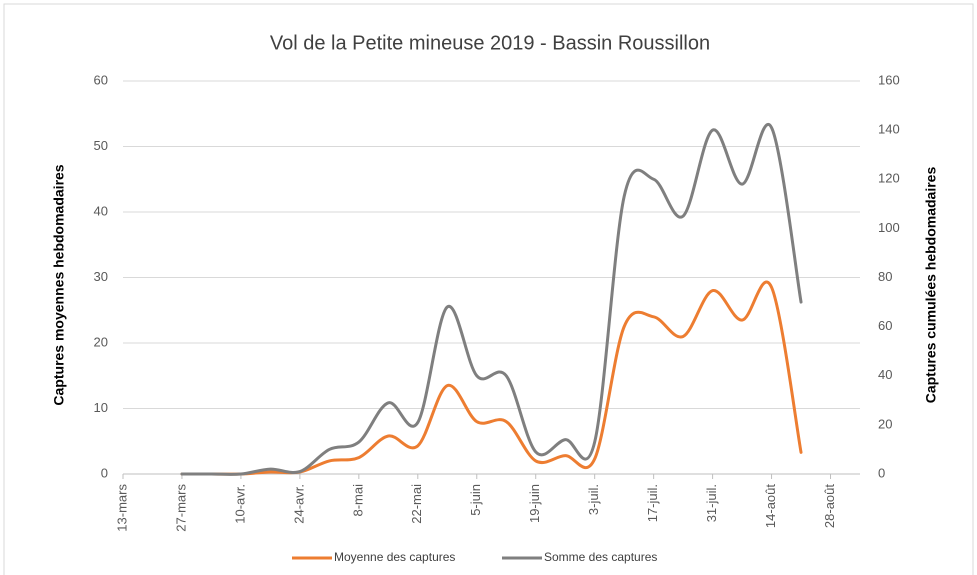 The width and height of the screenshot is (977, 575). What do you see at coordinates (298, 504) in the screenshot?
I see `x-tick-label: 24-avr.` at bounding box center [298, 504].